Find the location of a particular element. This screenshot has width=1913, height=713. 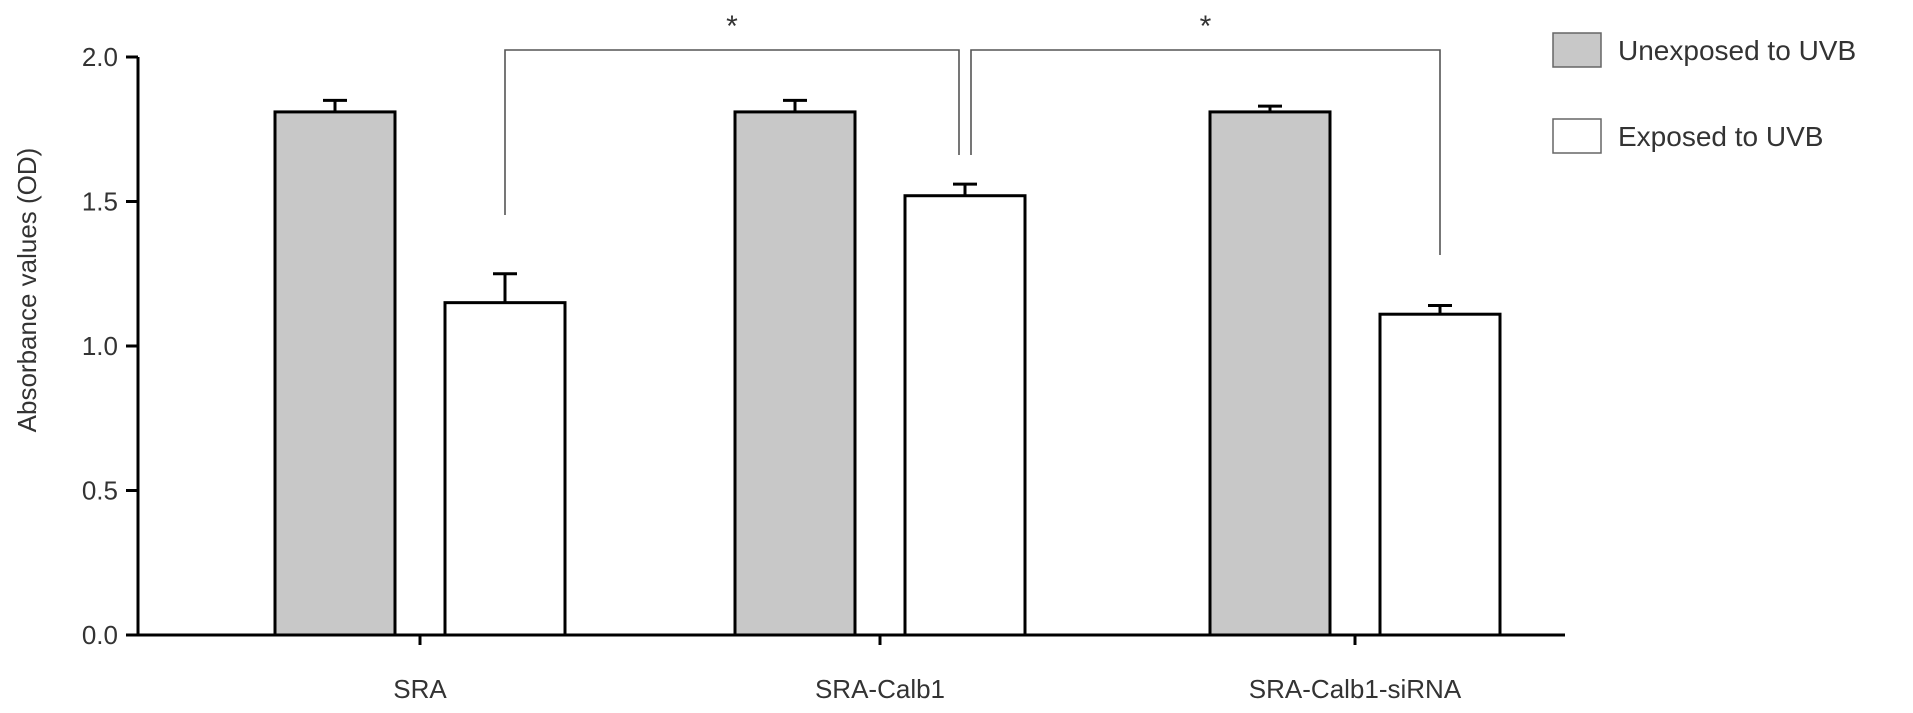

y-tick-label: 2.0 is located at coordinates (100, 57).